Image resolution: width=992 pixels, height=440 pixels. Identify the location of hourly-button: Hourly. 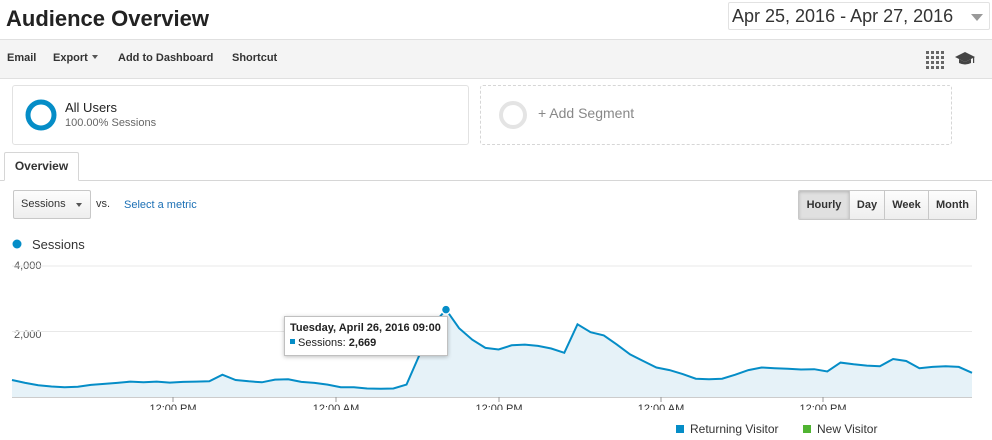
(824, 205).